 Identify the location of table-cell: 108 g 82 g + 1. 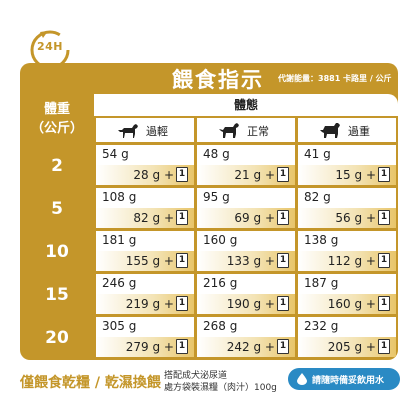
(145, 208).